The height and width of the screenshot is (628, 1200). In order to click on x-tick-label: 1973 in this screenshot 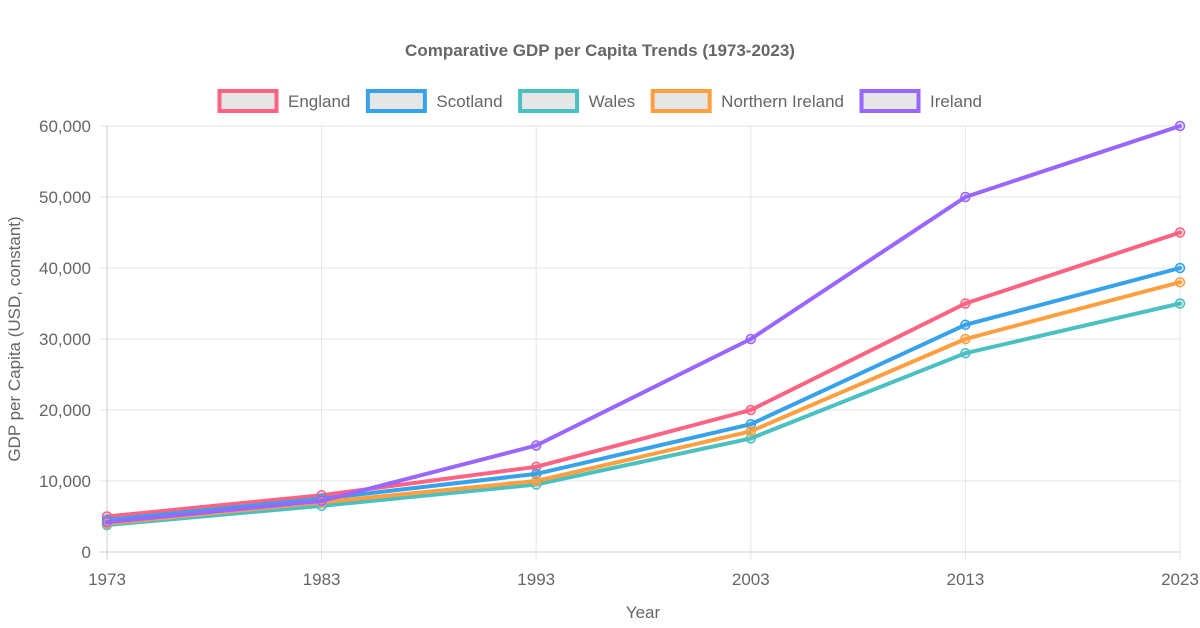, I will do `click(107, 579)`.